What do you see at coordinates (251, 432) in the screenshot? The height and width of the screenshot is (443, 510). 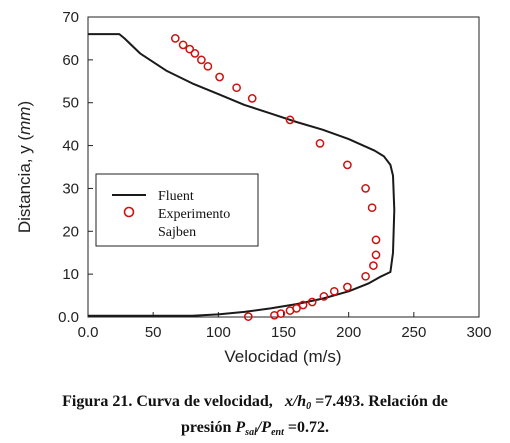 I see `caption-sub-sal: sal` at bounding box center [251, 432].